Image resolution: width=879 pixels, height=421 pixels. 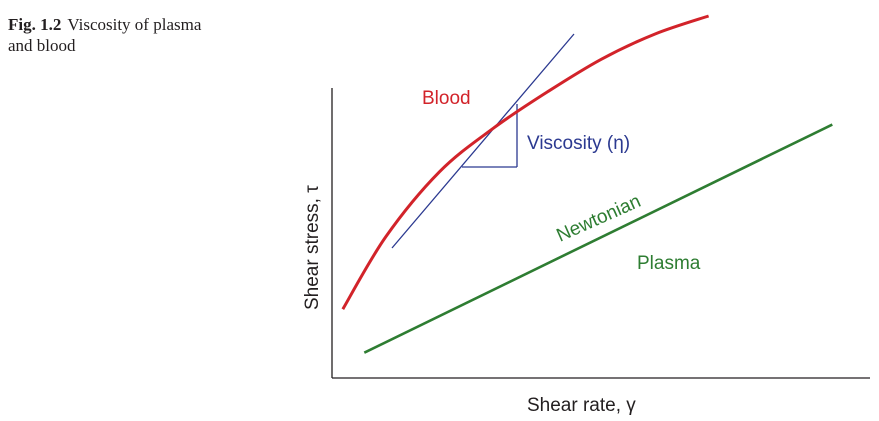 What do you see at coordinates (312, 247) in the screenshot?
I see `y-axis-title: Shear stress, τ` at bounding box center [312, 247].